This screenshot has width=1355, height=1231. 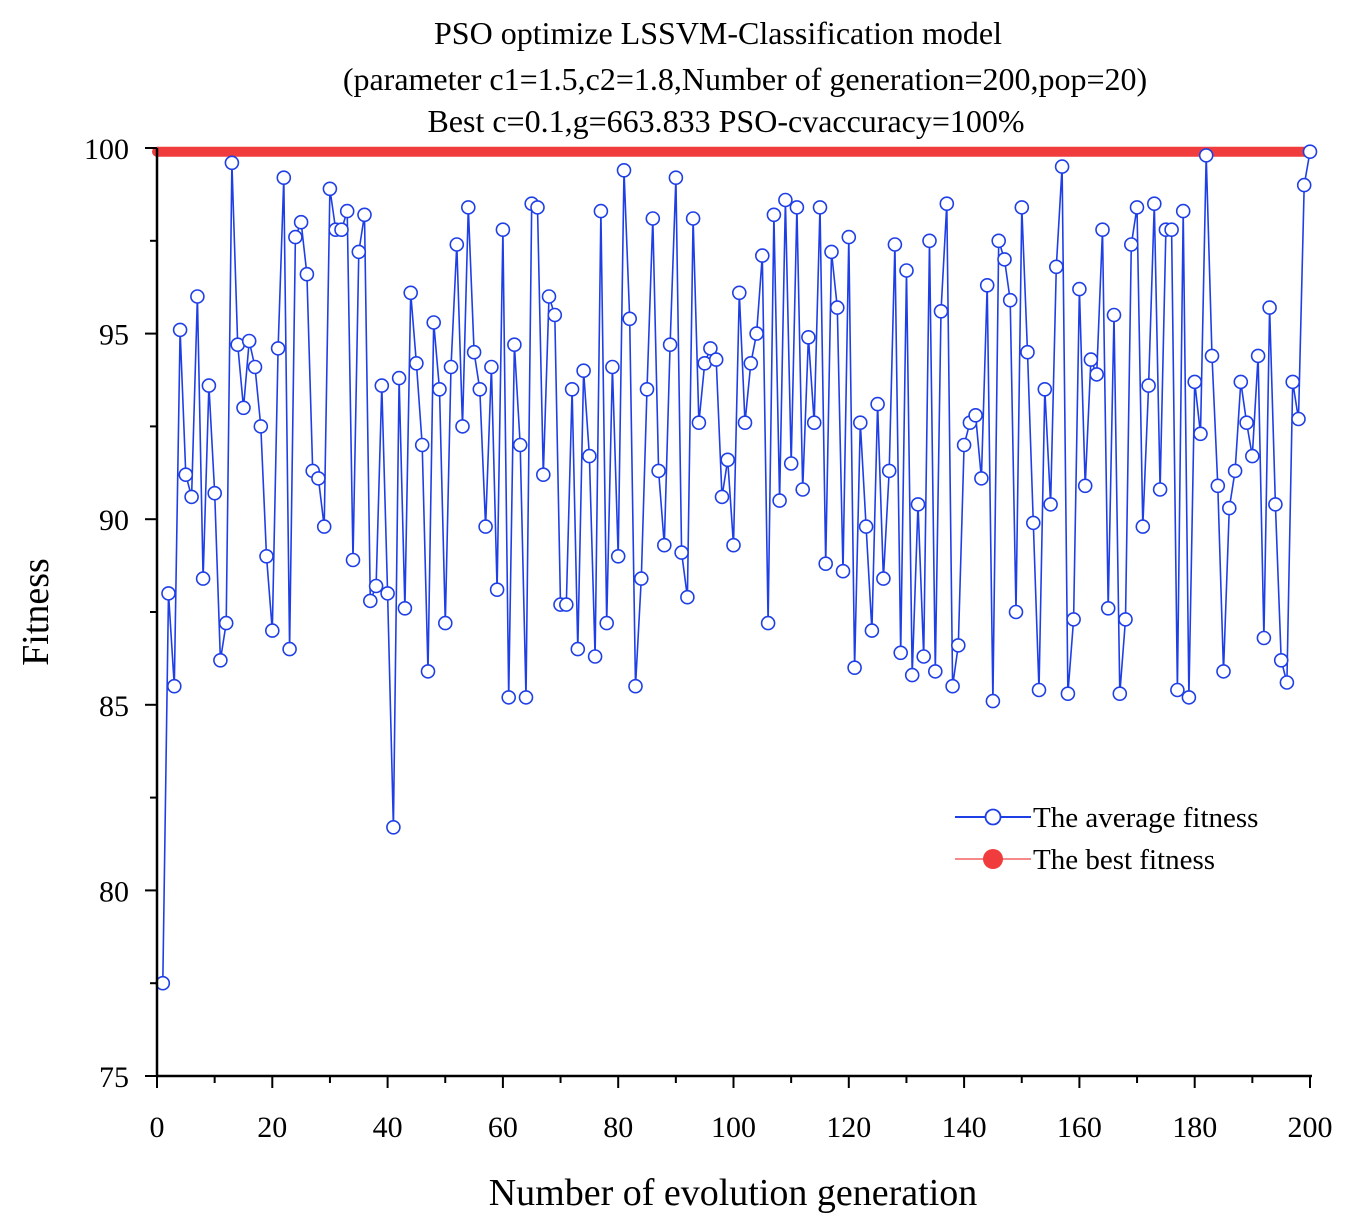 What do you see at coordinates (718, 33) in the screenshot?
I see `chart-title-line-1: PSO optimize LSSVM-Classification model` at bounding box center [718, 33].